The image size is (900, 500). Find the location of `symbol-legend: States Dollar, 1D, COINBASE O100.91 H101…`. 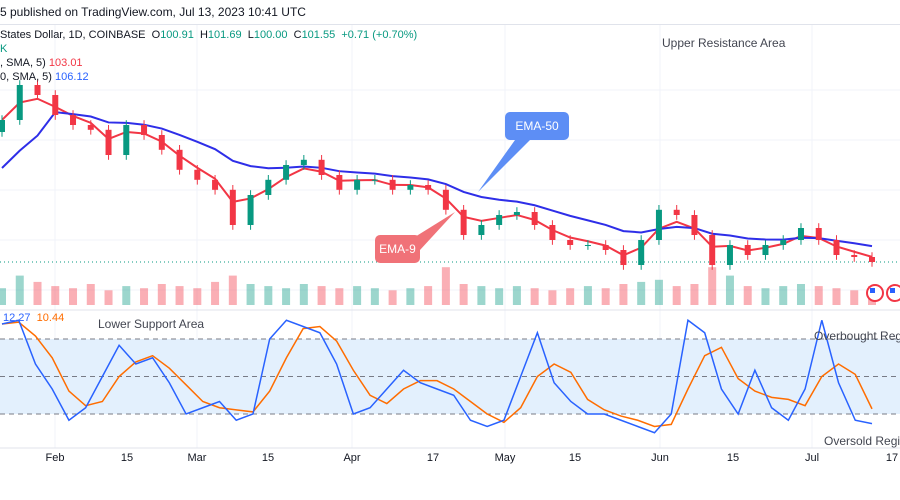

symbol-legend: States Dollar, 1D, COINBASE O100.91 H101… is located at coordinates (208, 35).